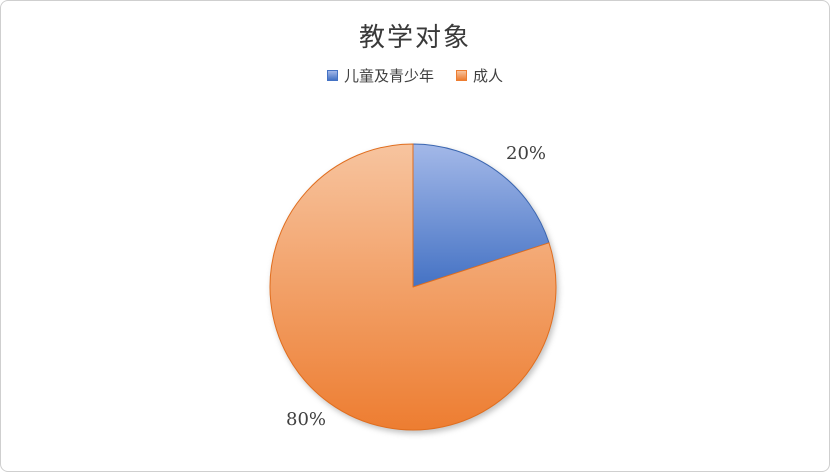  Describe the element at coordinates (306, 419) in the screenshot. I see `pie-data-label-adults: 80%` at that location.